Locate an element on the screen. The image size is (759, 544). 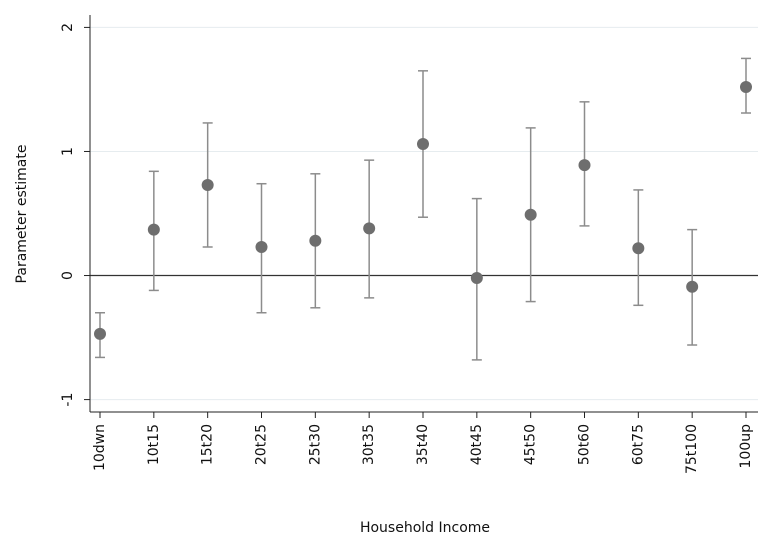
x-tick-label: 50t60 is located at coordinates (585, 444).